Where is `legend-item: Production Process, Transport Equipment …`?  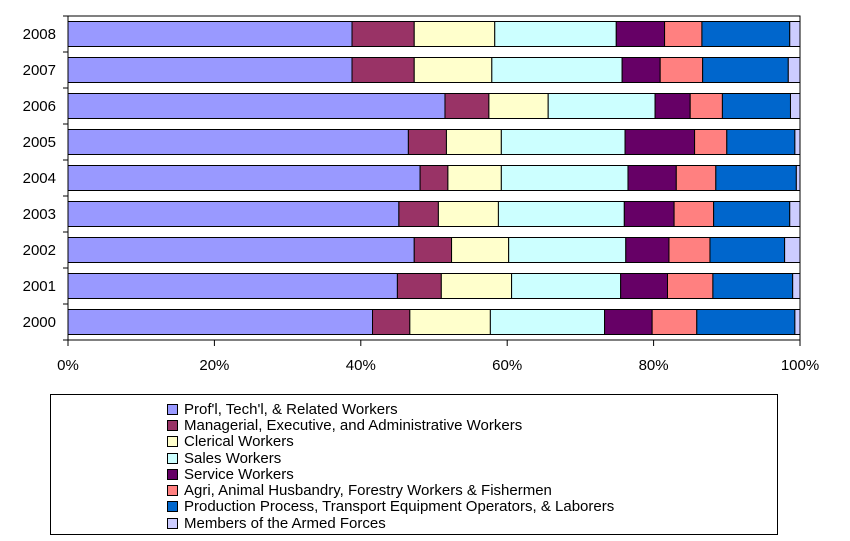 legend-item: Production Process, Transport Equipment … is located at coordinates (391, 507).